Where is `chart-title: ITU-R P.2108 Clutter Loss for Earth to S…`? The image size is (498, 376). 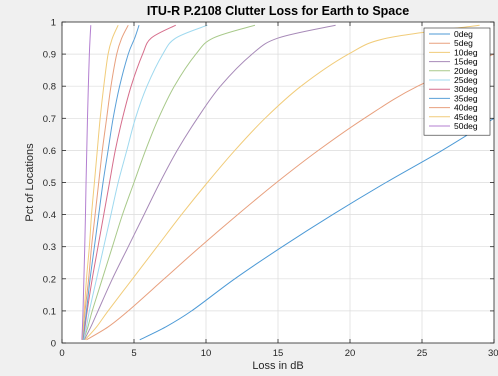 chart-title: ITU-R P.2108 Clutter Loss for Earth to S… is located at coordinates (278, 11).